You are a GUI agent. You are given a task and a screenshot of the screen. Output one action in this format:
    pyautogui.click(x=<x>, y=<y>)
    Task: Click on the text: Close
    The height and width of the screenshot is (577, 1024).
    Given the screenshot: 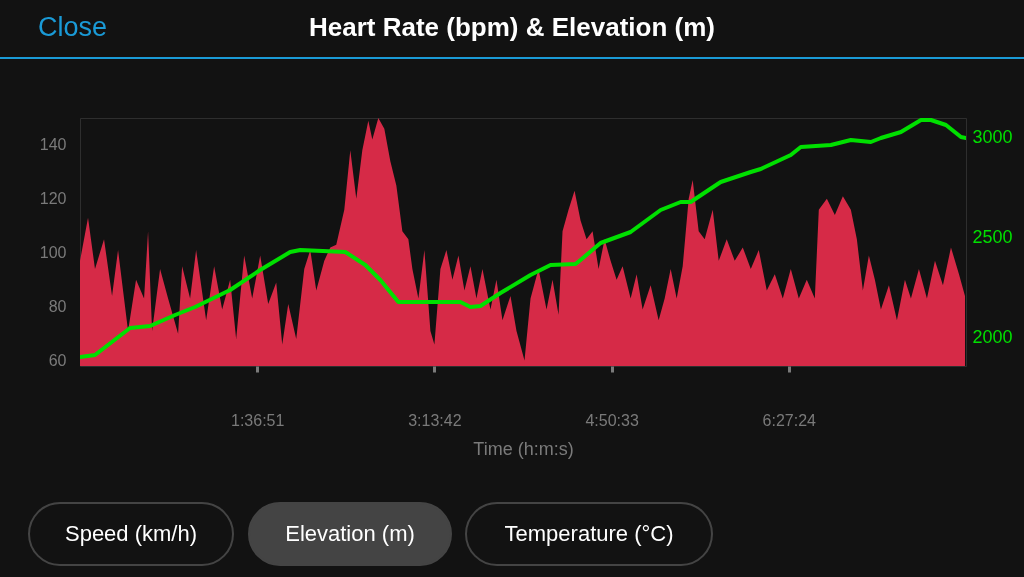 What is the action you would take?
    pyautogui.click(x=73, y=27)
    